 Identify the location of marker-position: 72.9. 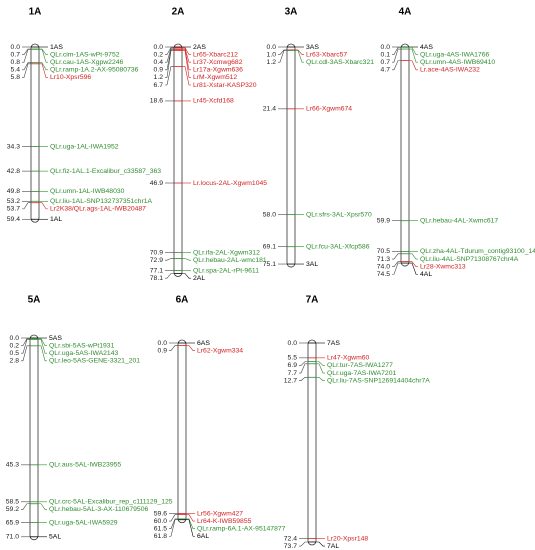
(156, 260).